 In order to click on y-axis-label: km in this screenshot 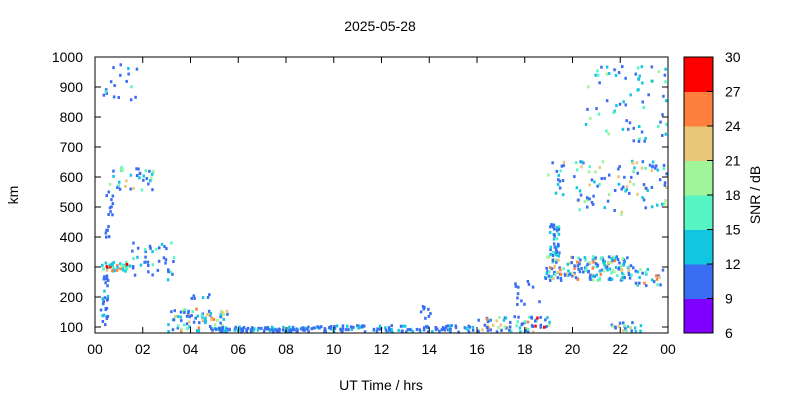, I will do `click(13, 195)`.